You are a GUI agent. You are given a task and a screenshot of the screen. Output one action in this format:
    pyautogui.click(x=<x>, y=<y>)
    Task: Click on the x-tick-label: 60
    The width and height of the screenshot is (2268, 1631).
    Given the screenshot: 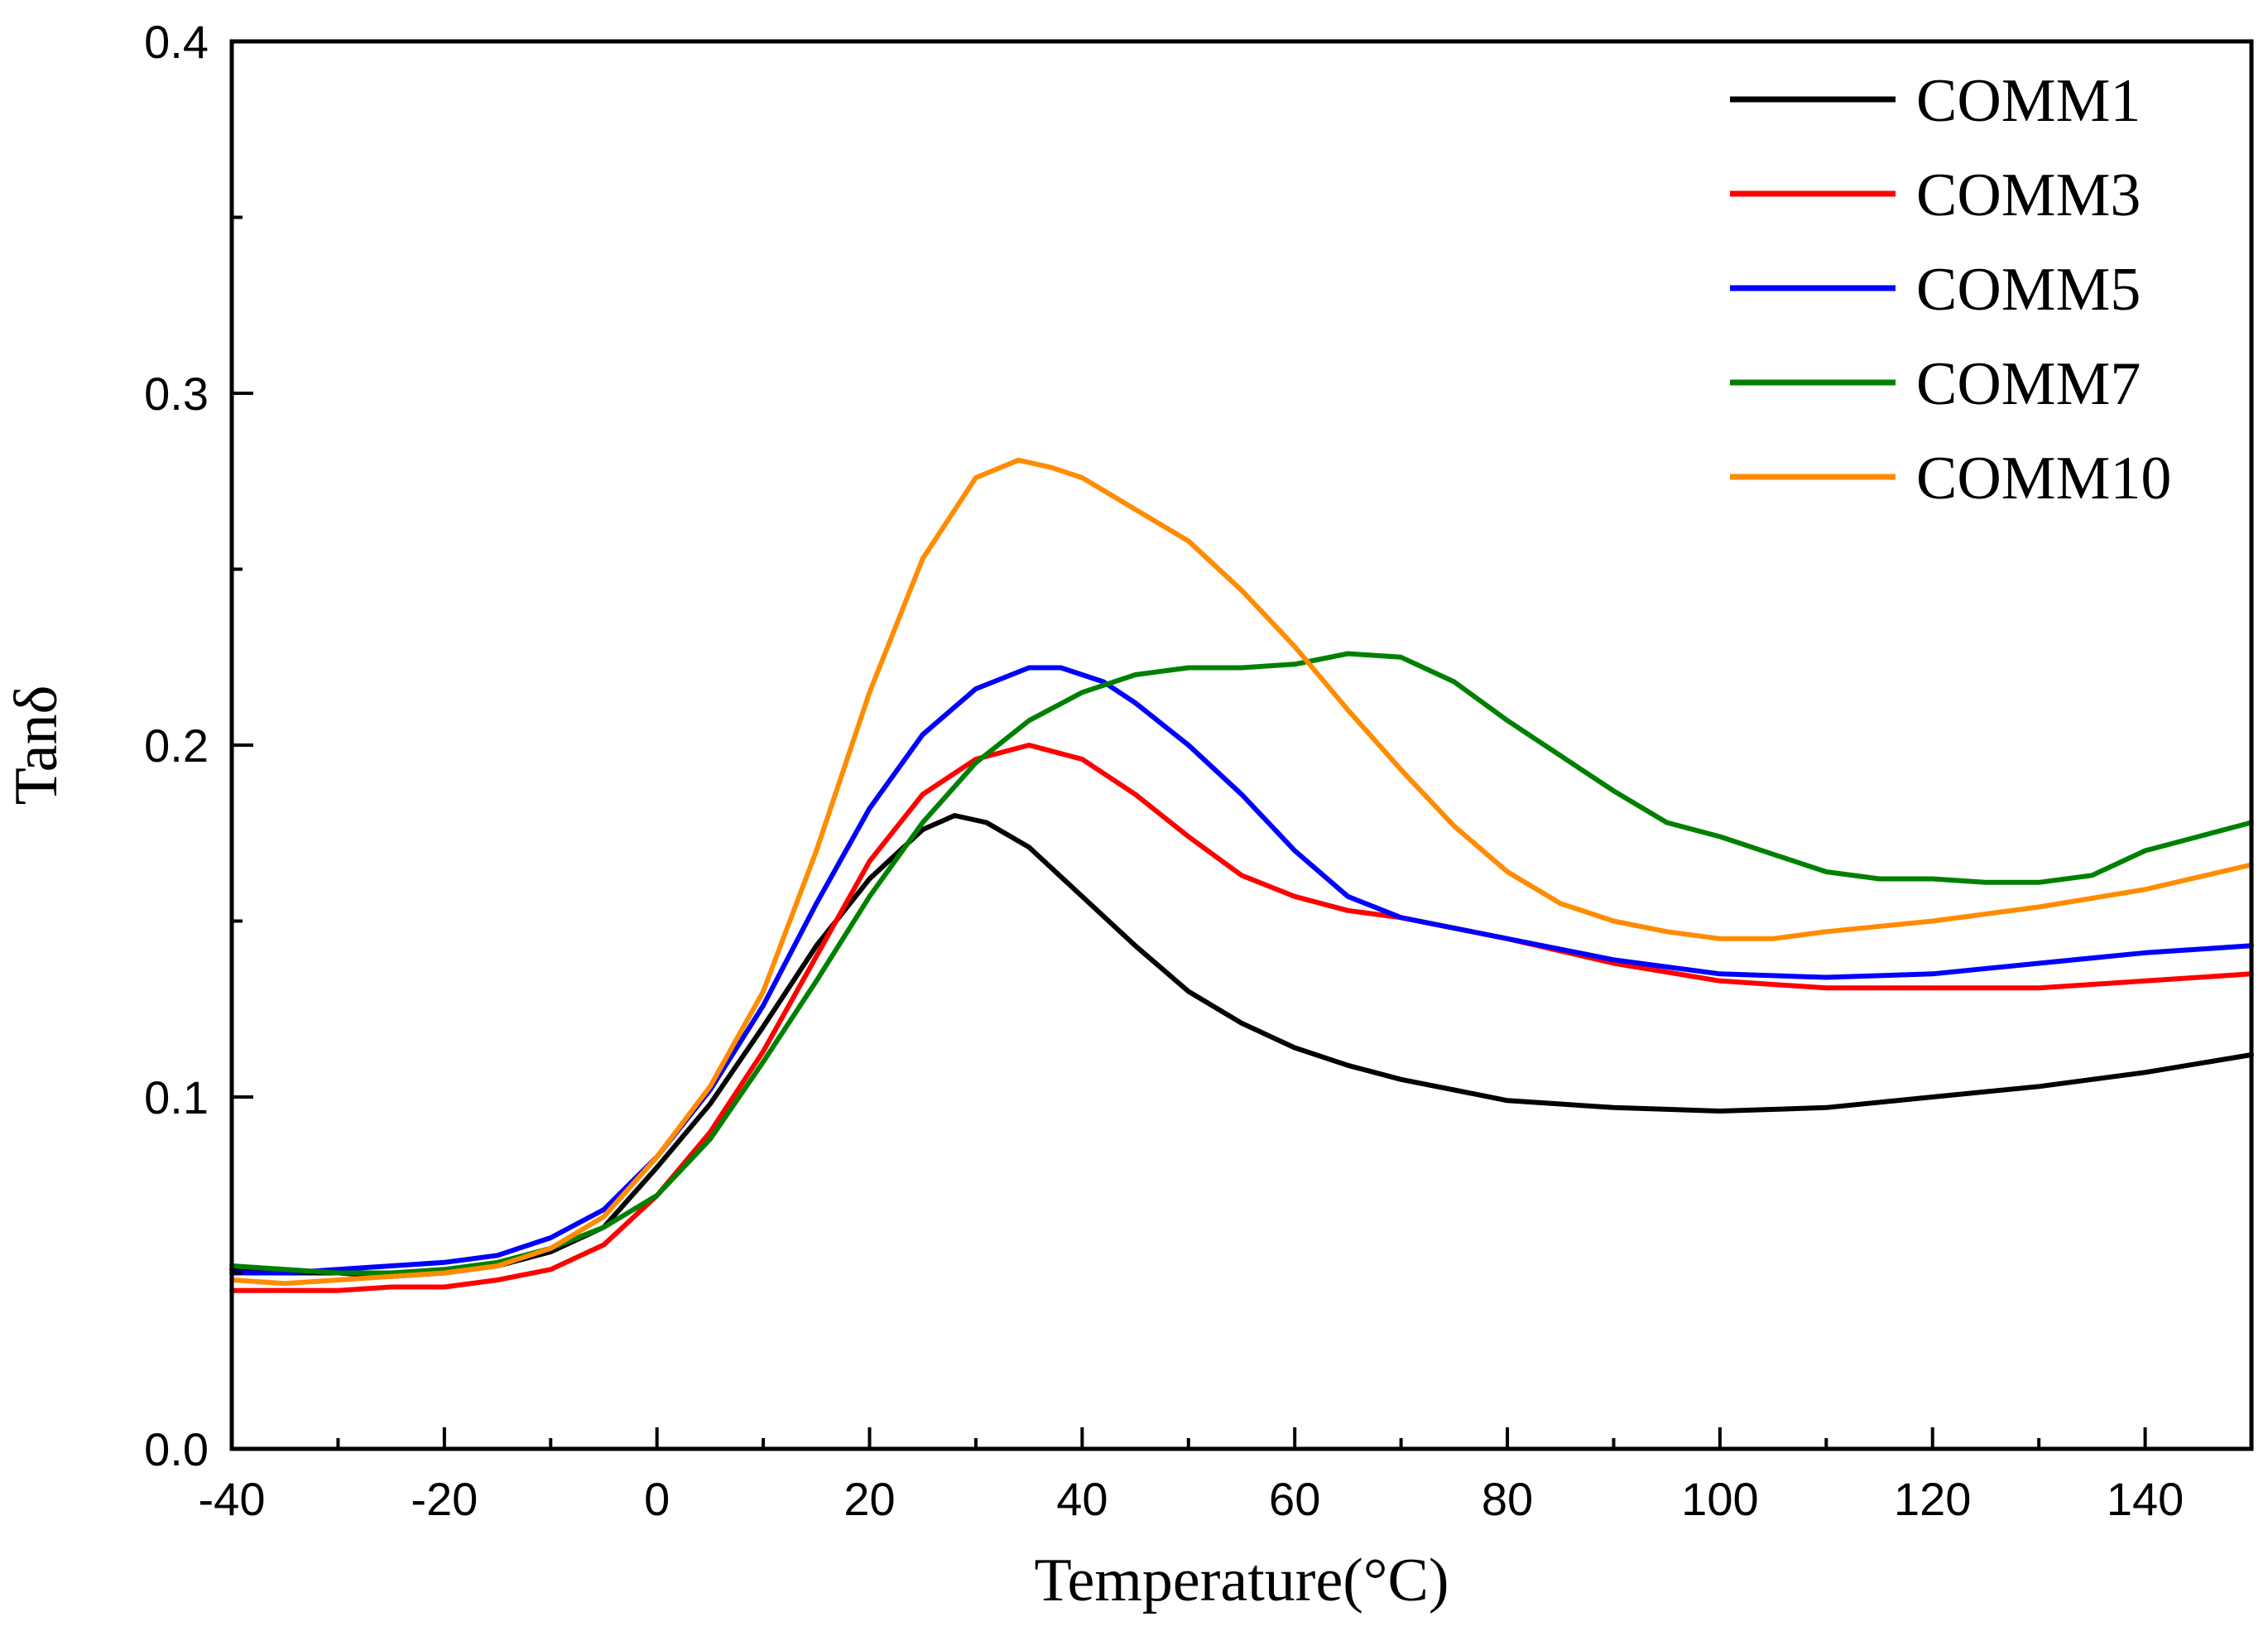 What is the action you would take?
    pyautogui.click(x=1294, y=1499)
    